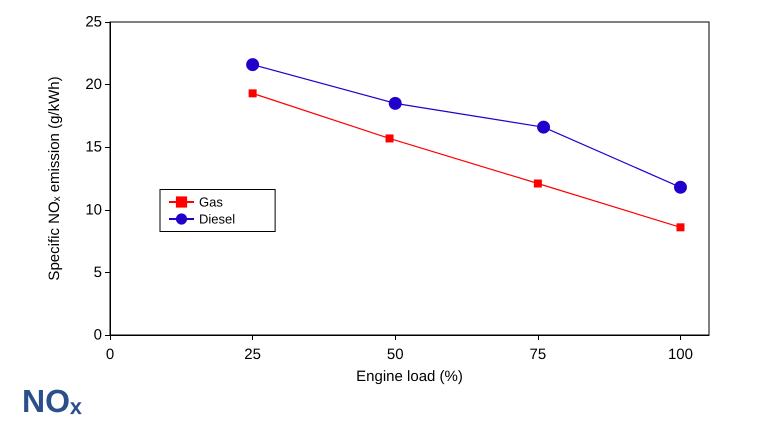 The width and height of the screenshot is (759, 421). What do you see at coordinates (252, 354) in the screenshot?
I see `x-tick-label: 25` at bounding box center [252, 354].